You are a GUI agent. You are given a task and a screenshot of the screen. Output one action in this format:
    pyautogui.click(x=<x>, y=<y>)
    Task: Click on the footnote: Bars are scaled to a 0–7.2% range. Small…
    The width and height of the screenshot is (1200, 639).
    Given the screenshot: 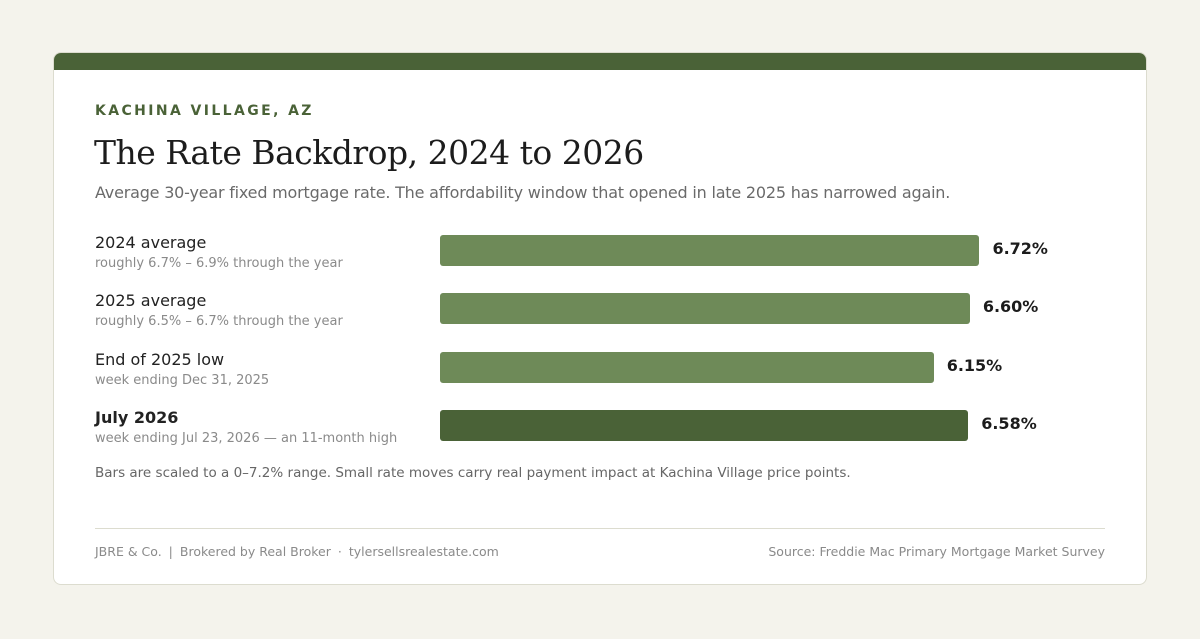 What is the action you would take?
    pyautogui.click(x=473, y=473)
    